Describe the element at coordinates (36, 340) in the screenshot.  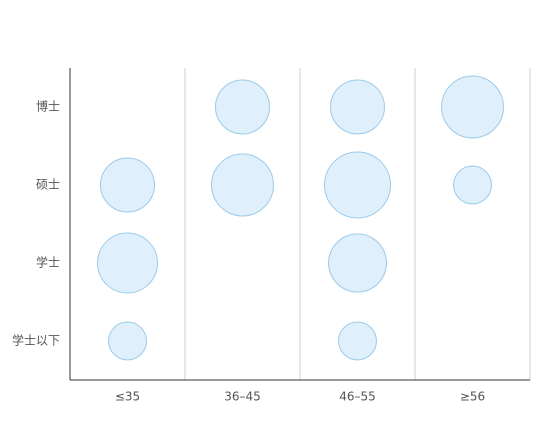
I see `y-tick-label: 学士以下` at that location.